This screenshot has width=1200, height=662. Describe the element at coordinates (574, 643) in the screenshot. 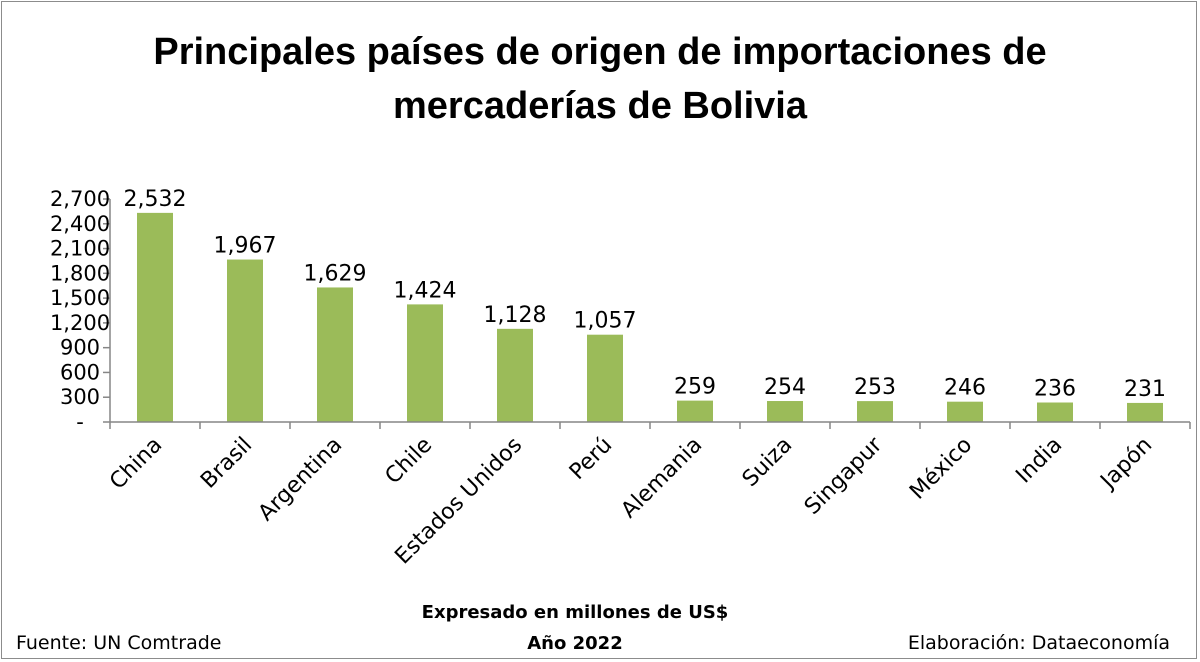

I see `chart-subtitle-year: Año 2022` at that location.